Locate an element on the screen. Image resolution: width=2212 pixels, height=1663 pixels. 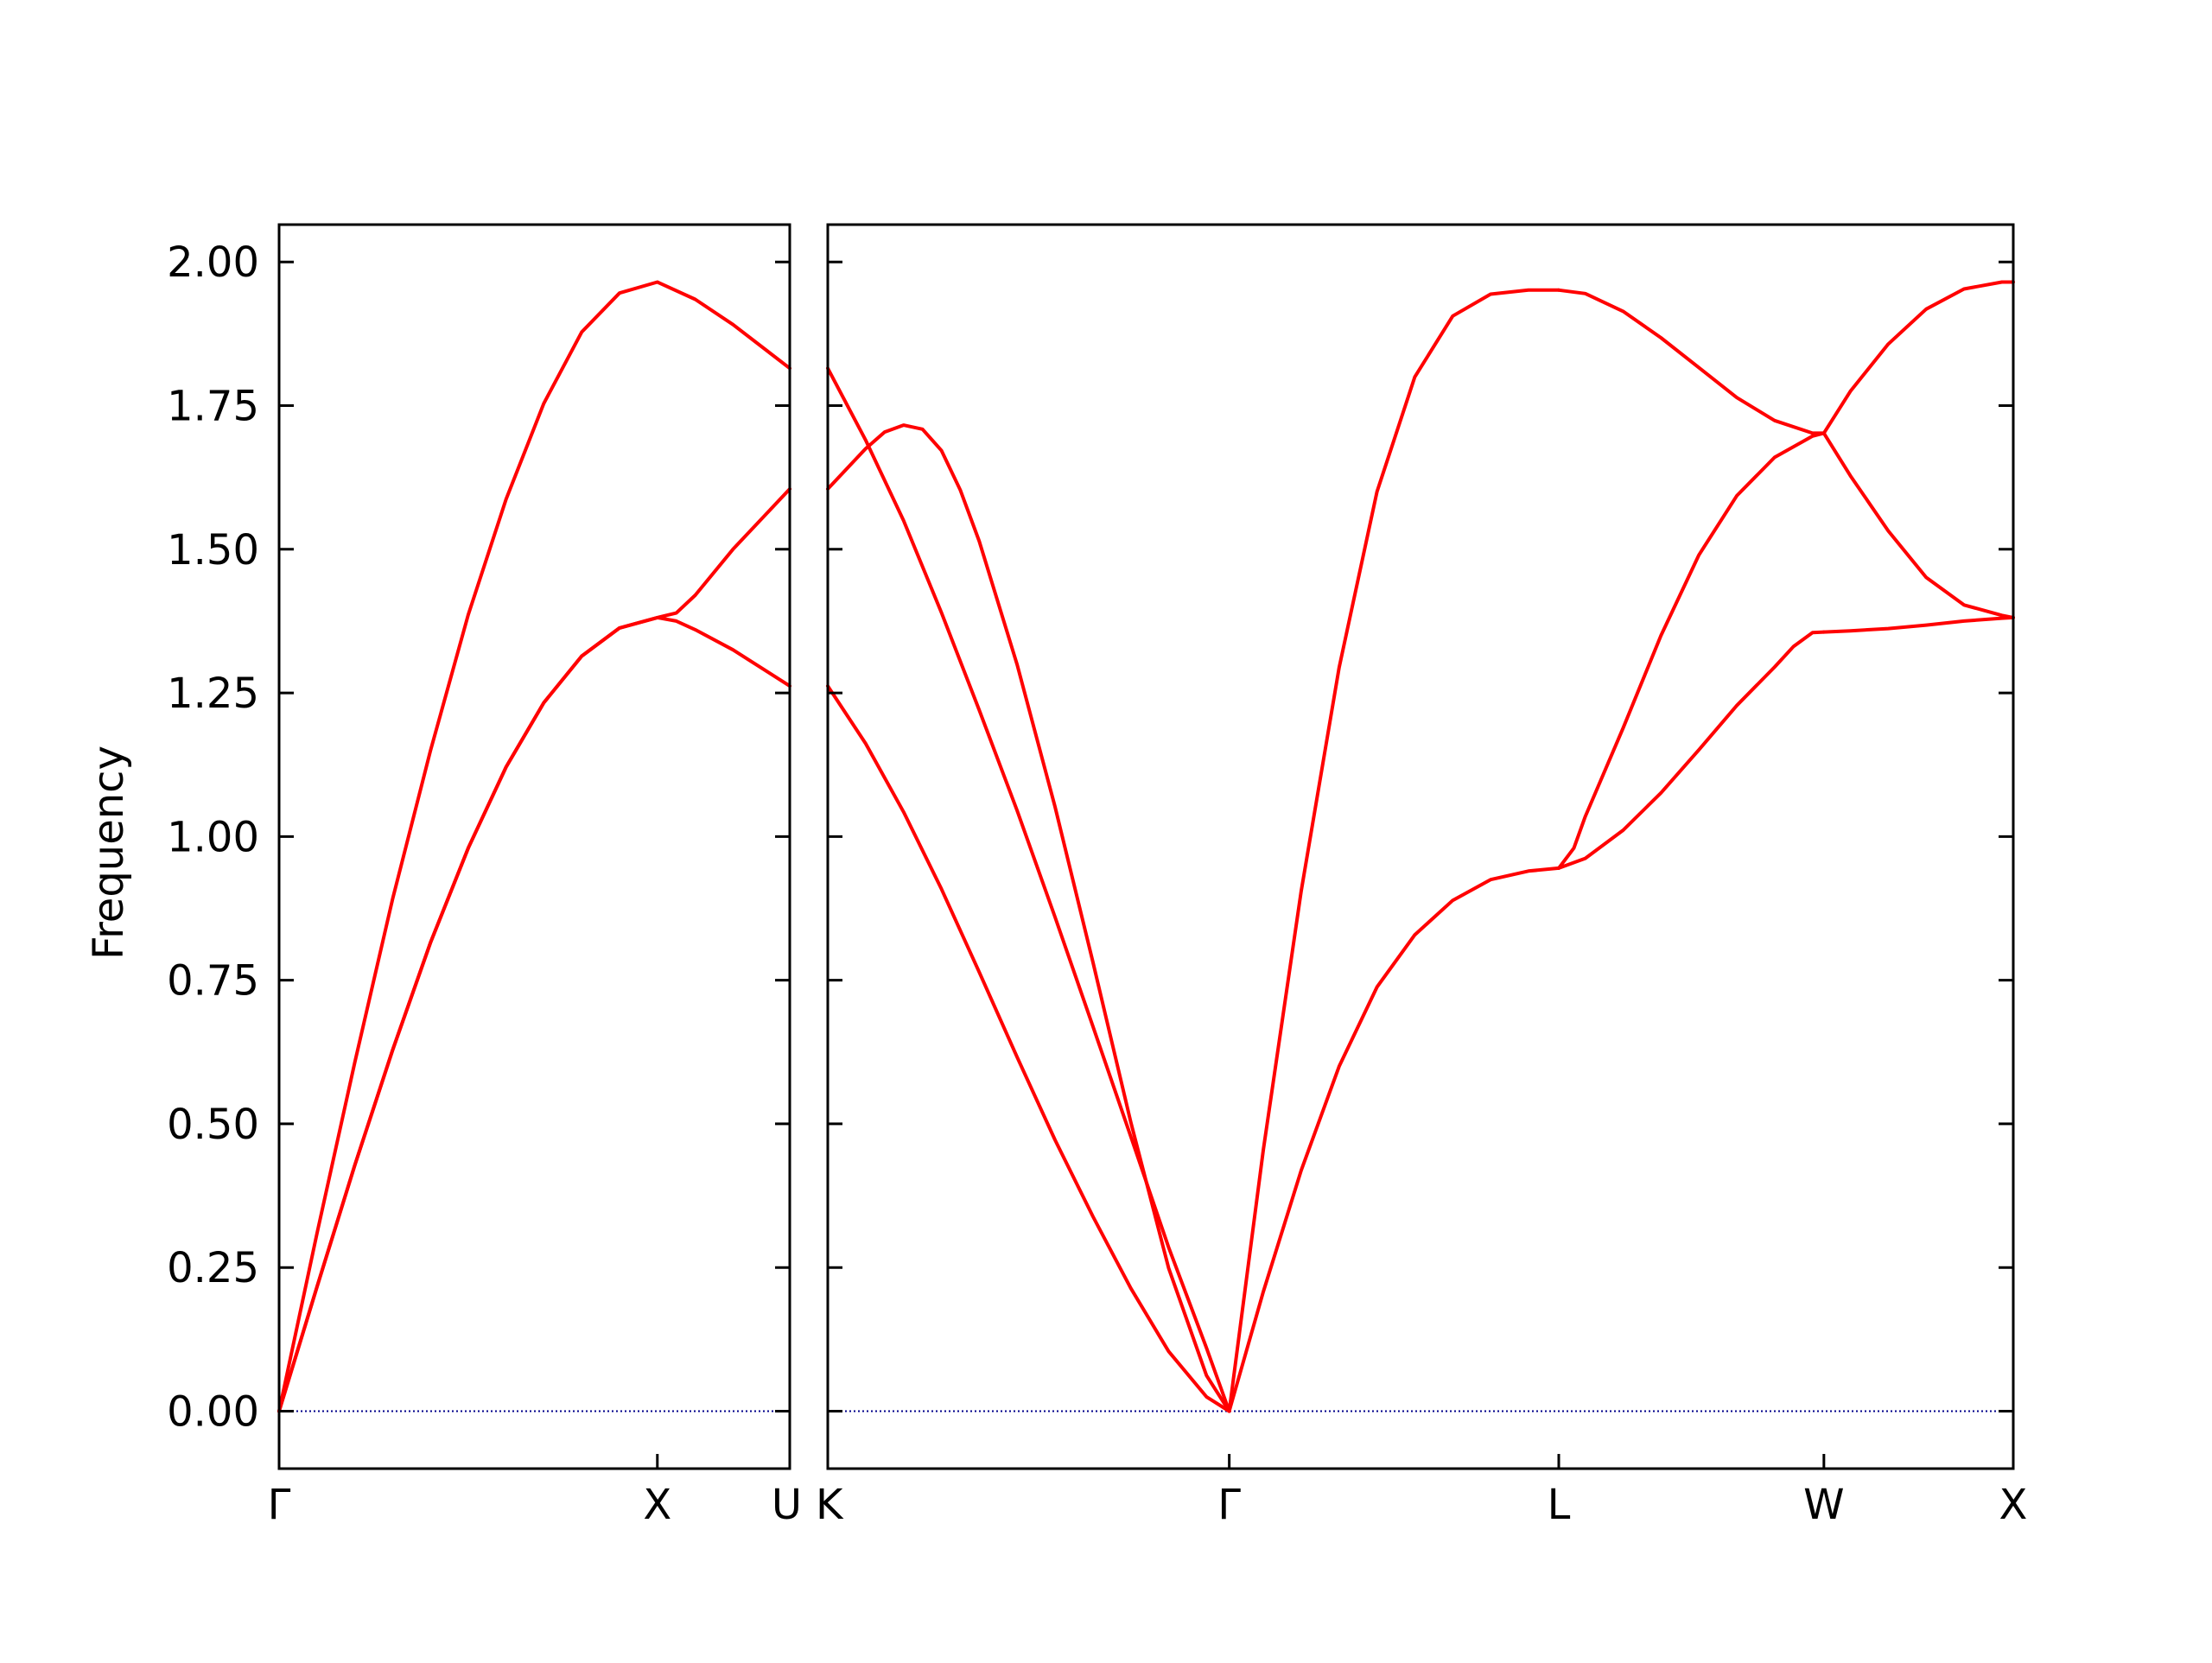
x-tick-label: U is located at coordinates (787, 1505).